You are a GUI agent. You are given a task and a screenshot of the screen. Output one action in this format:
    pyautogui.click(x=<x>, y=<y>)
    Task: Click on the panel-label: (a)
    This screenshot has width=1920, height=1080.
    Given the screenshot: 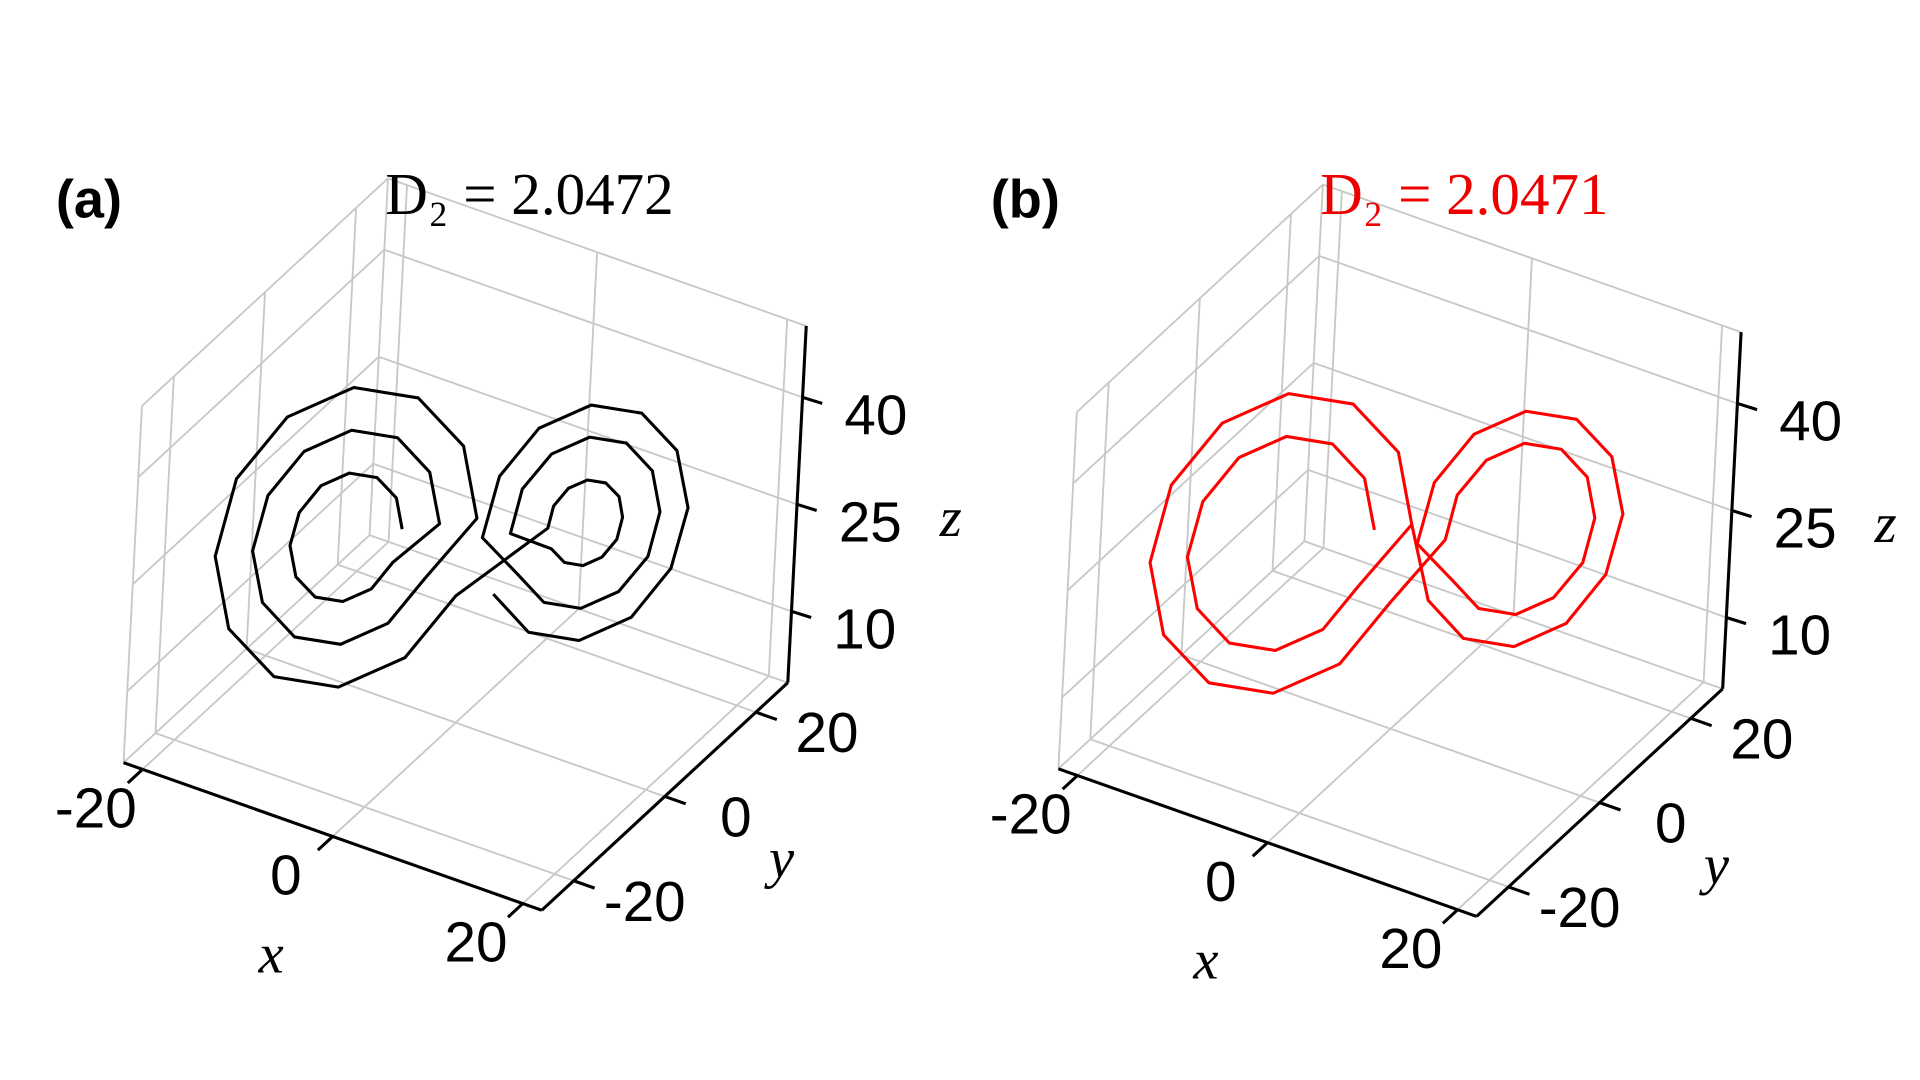 What is the action you would take?
    pyautogui.click(x=89, y=199)
    